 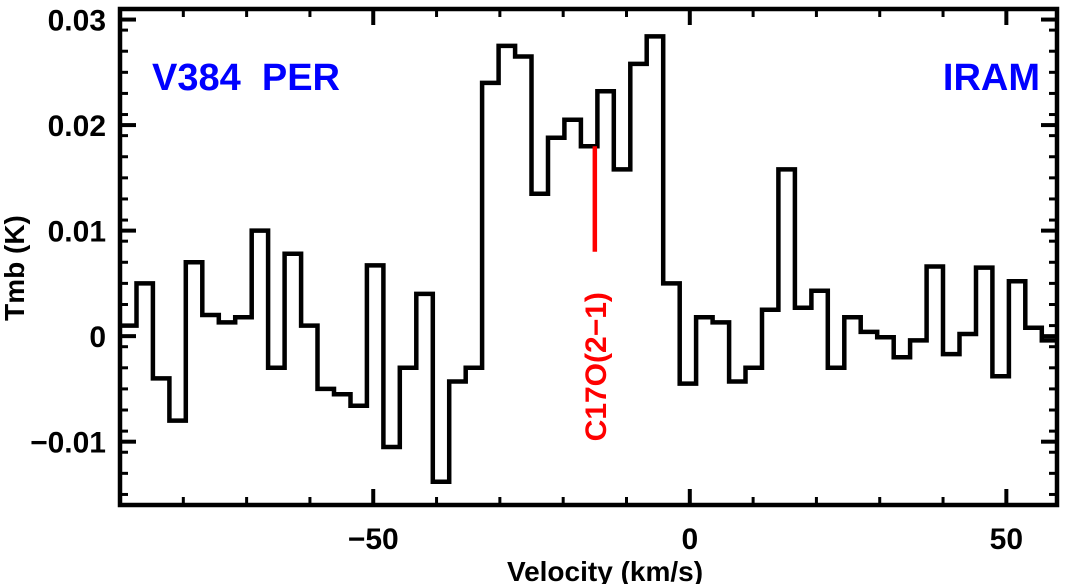 What do you see at coordinates (15, 268) in the screenshot?
I see `y-axis-title: Tmb (K)` at bounding box center [15, 268].